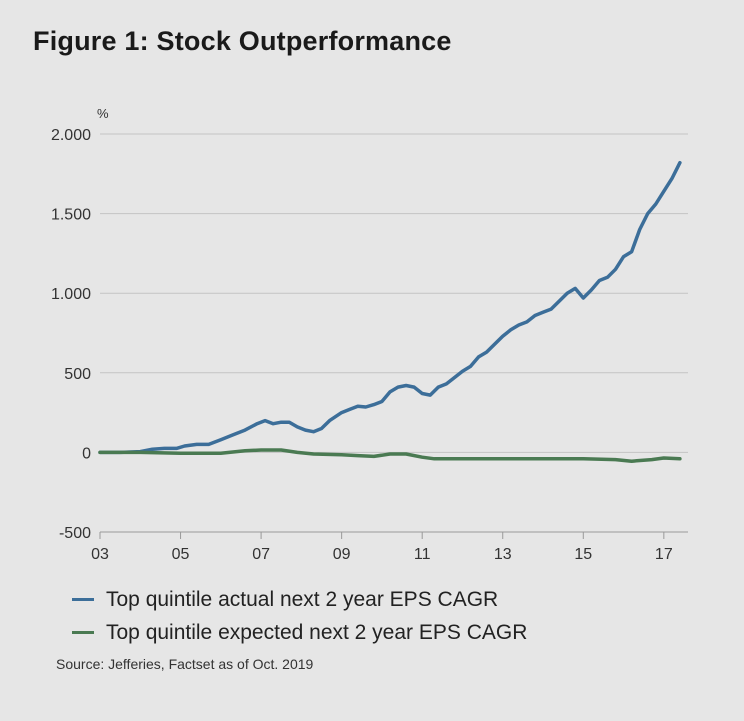  I want to click on x-tick-label: 09, so click(342, 554).